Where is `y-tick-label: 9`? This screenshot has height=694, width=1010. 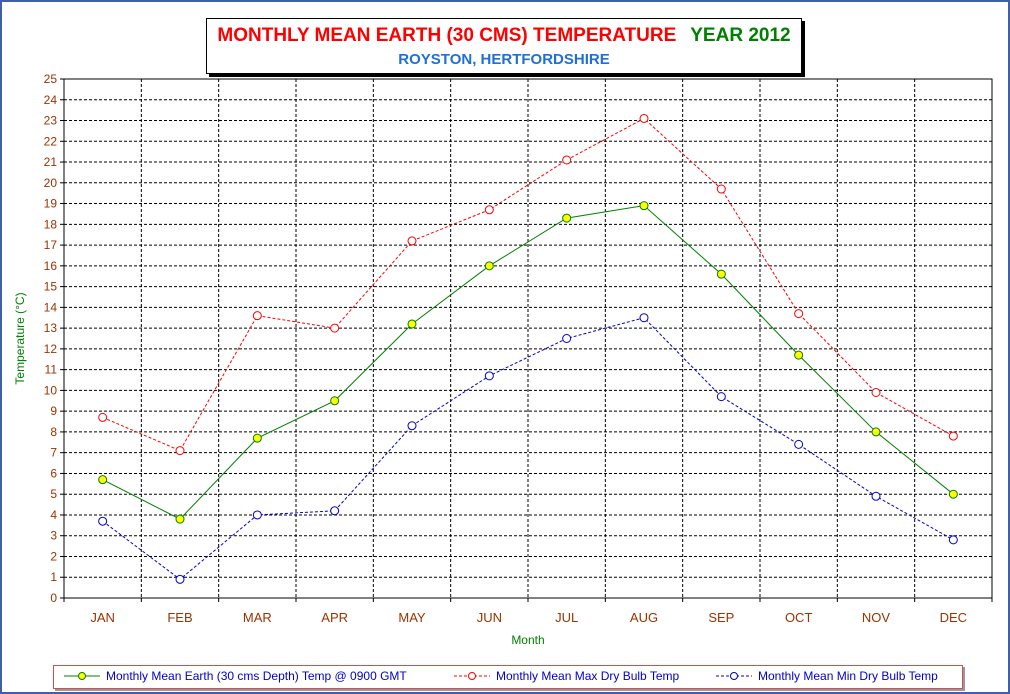
y-tick-label: 9 is located at coordinates (53, 411).